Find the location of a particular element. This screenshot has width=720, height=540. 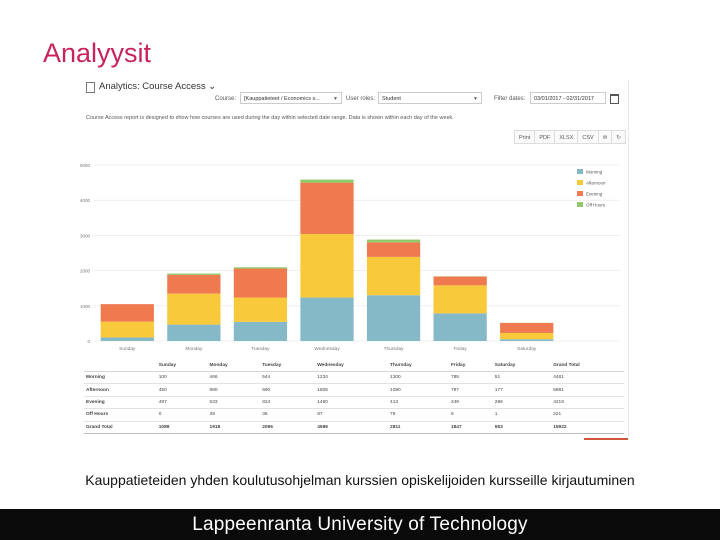

table-cell: 533 is located at coordinates (234, 403).